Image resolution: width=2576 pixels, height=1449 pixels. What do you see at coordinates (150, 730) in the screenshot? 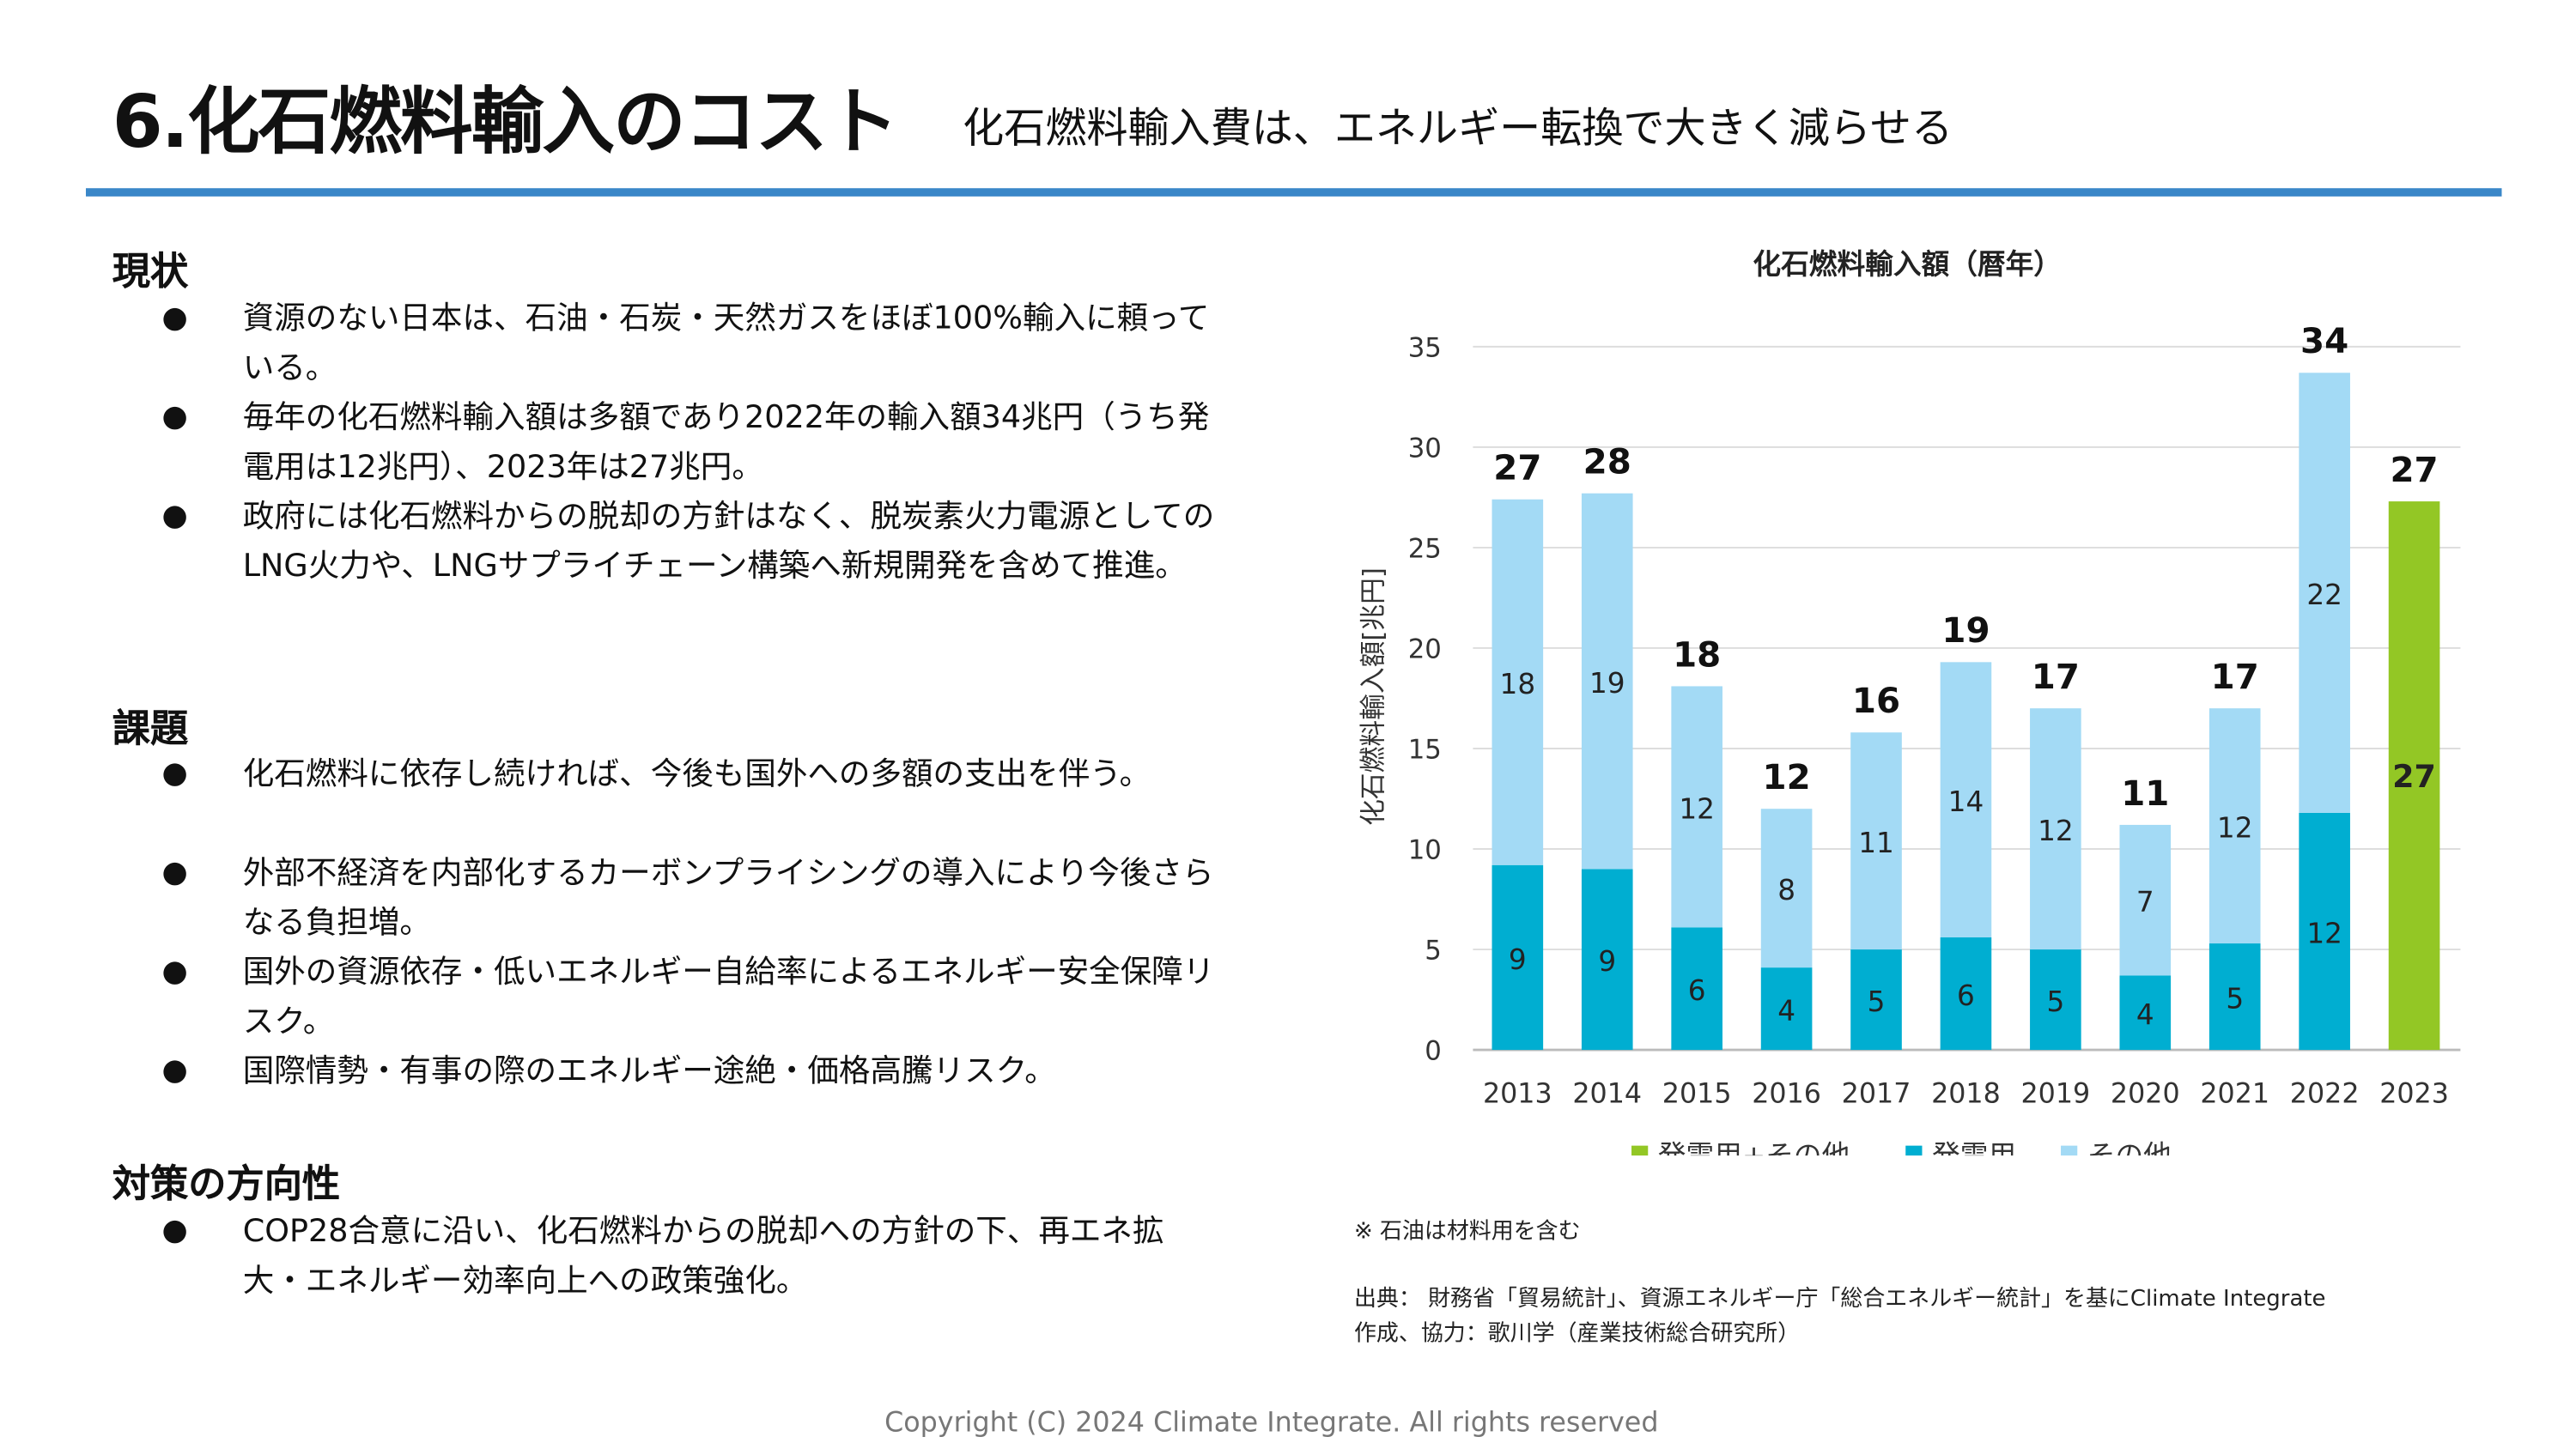
I see `section-heading: 課題` at bounding box center [150, 730].